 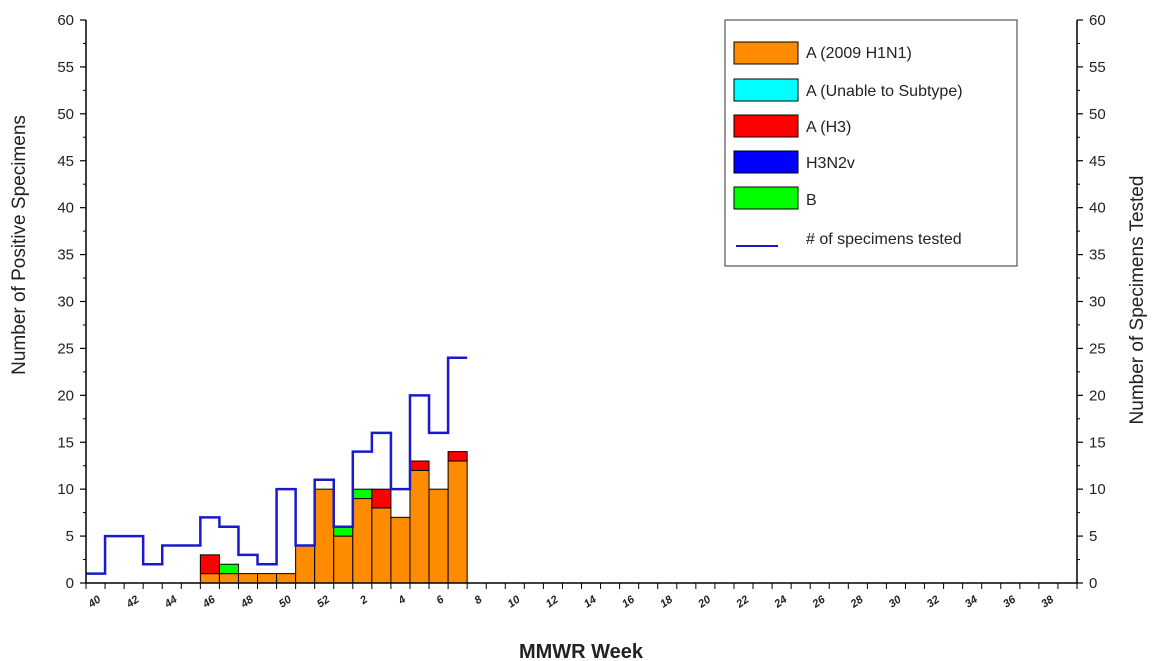 What do you see at coordinates (1097, 489) in the screenshot?
I see `y-tick-label-right: 10` at bounding box center [1097, 489].